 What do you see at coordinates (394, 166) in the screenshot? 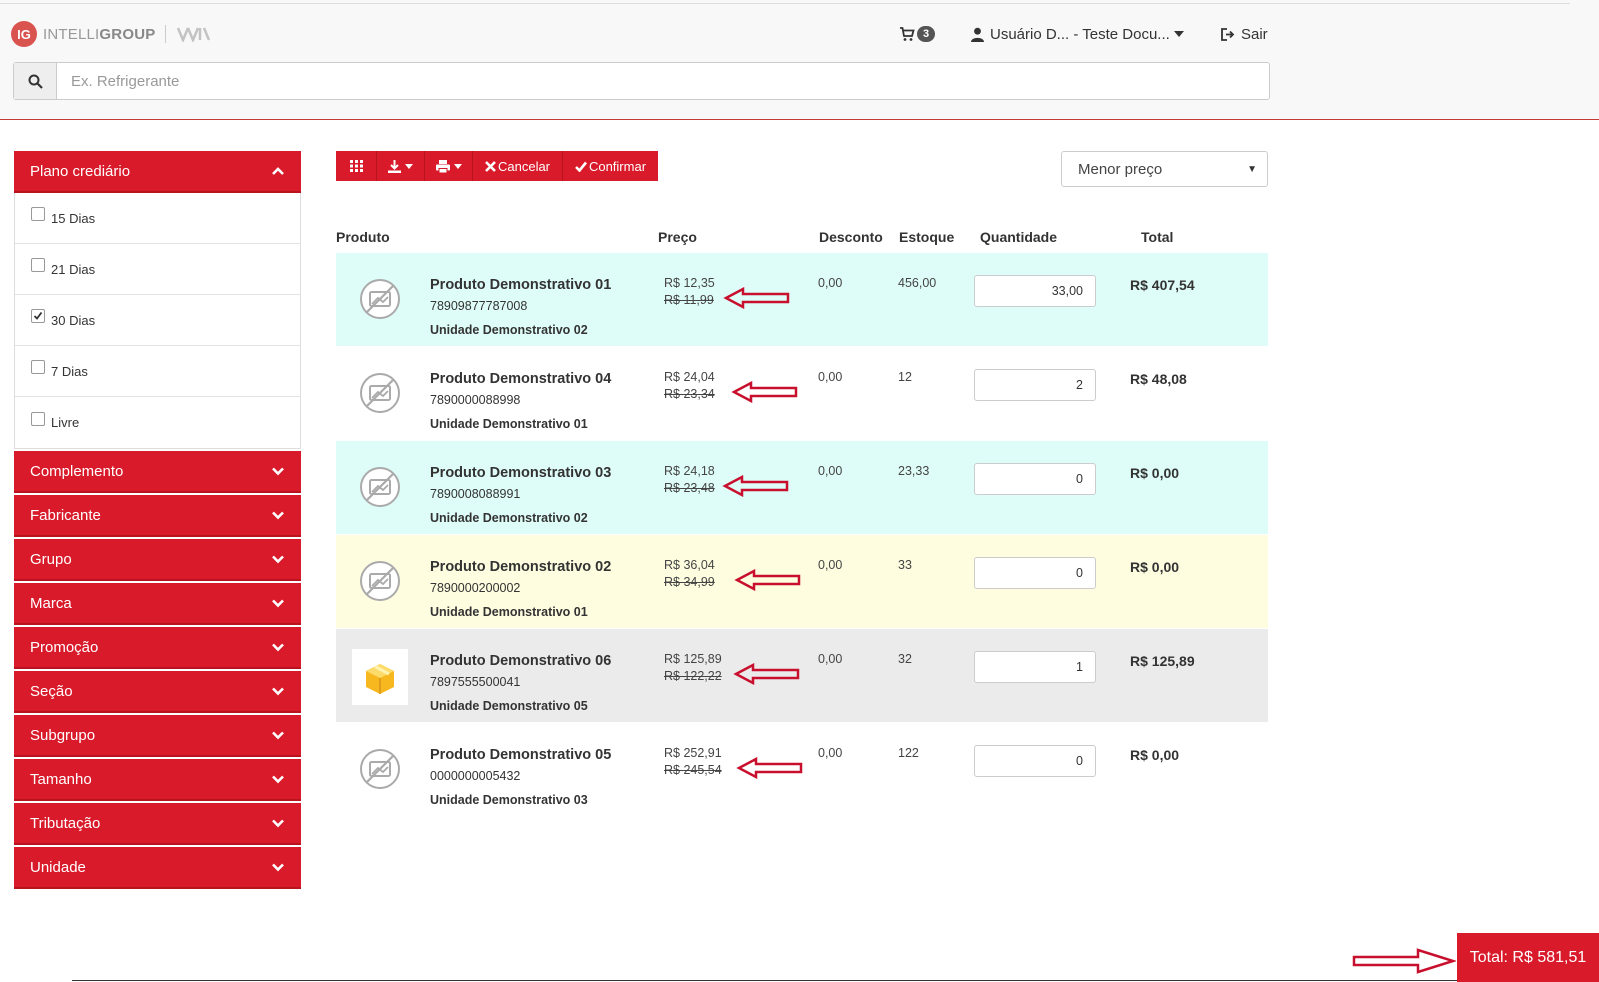
I see `download-icon` at bounding box center [394, 166].